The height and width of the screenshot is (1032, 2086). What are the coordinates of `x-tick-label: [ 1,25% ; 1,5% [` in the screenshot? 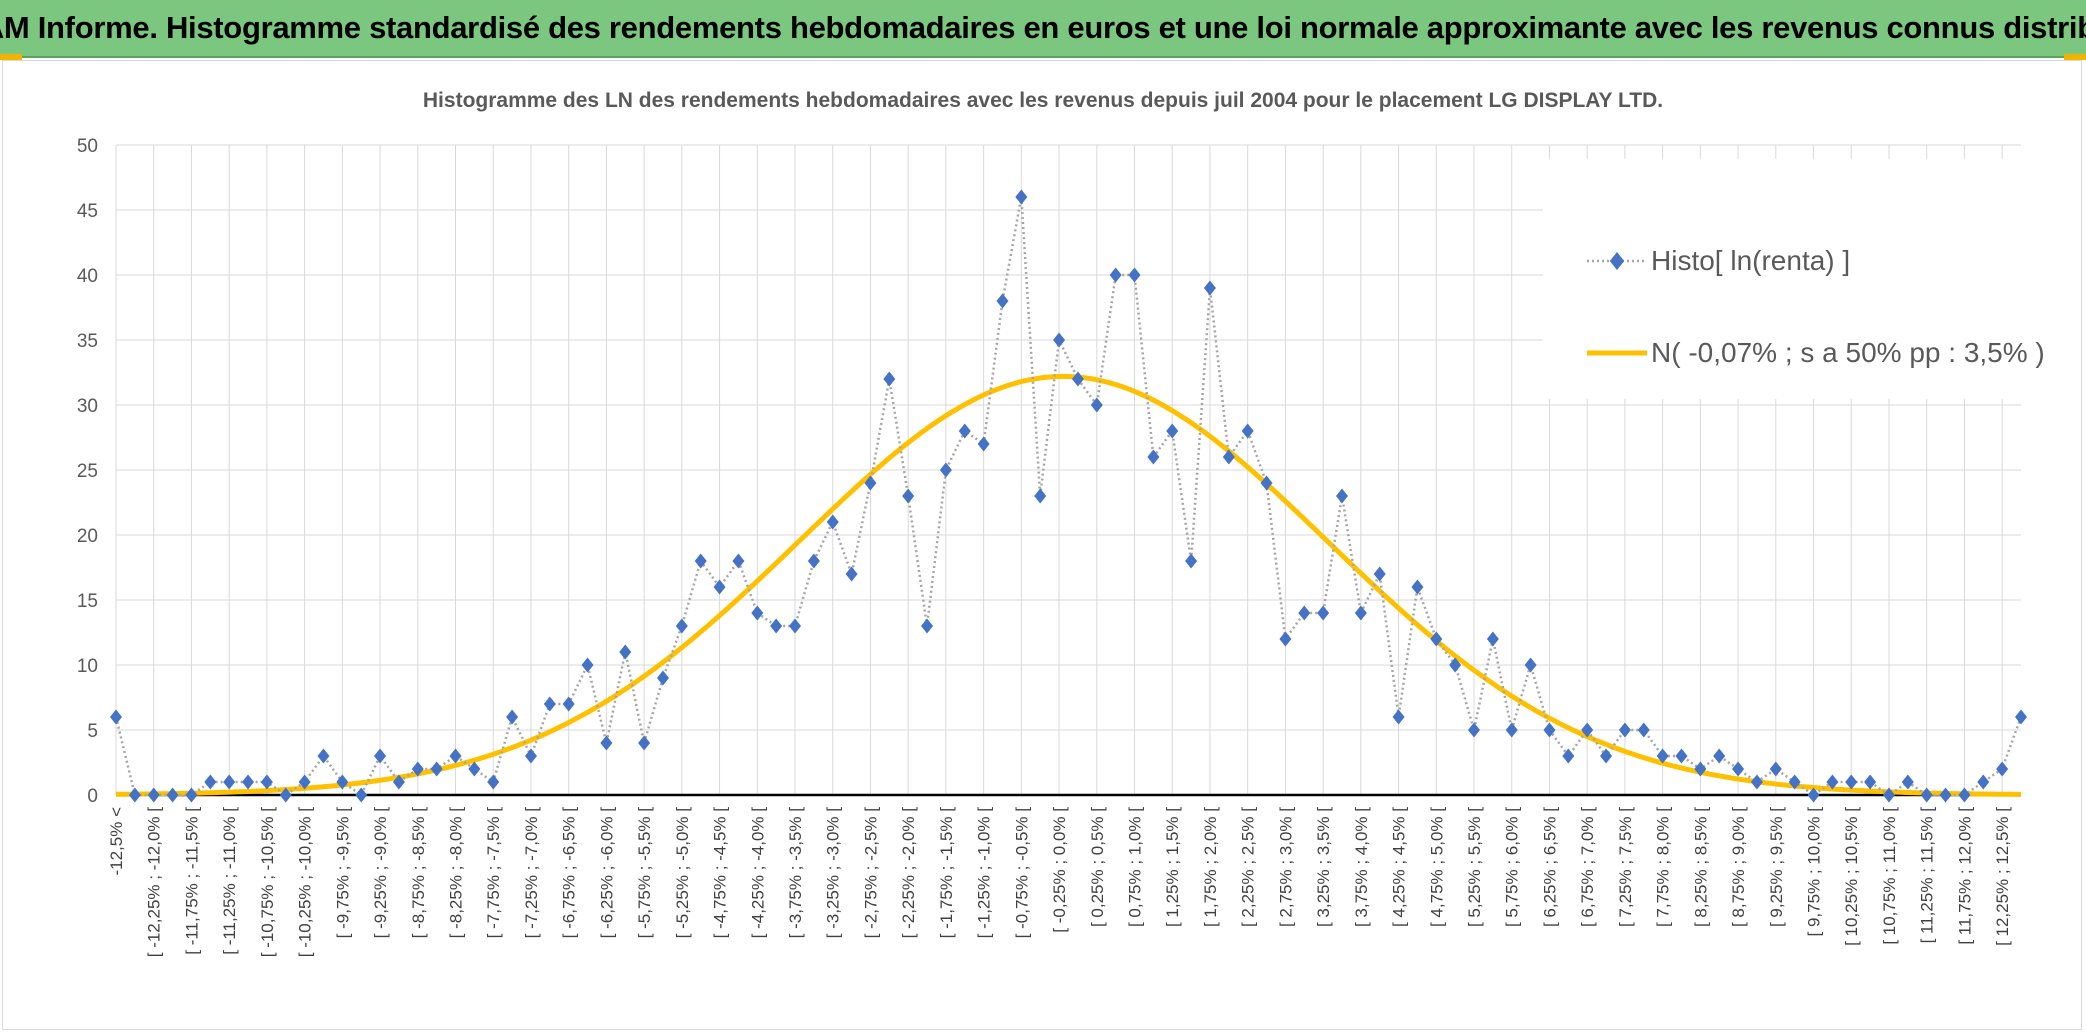 It's located at (1172, 867).